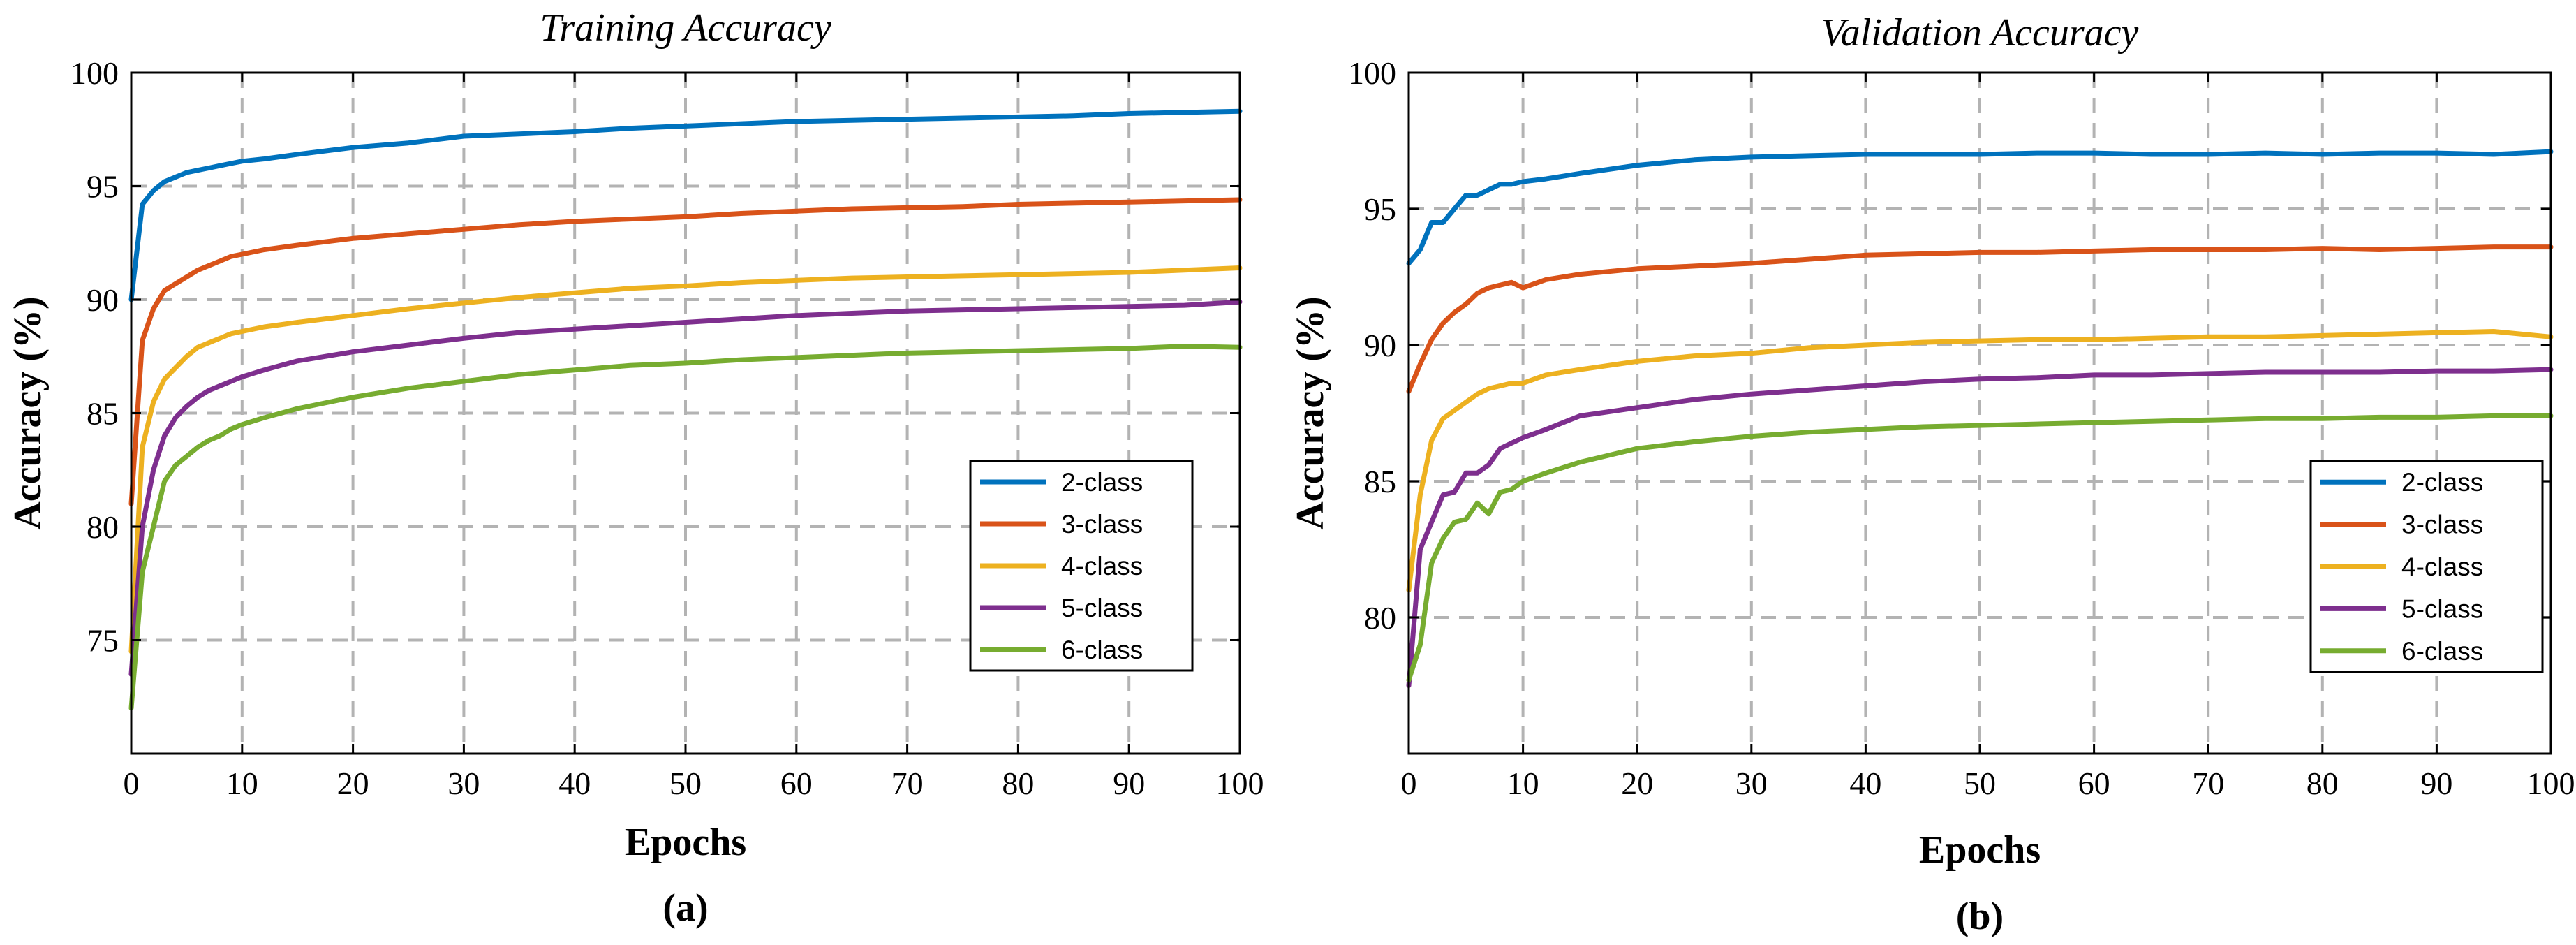 This screenshot has height=945, width=2576. I want to click on chart-title: Validation Accuracy, so click(1980, 32).